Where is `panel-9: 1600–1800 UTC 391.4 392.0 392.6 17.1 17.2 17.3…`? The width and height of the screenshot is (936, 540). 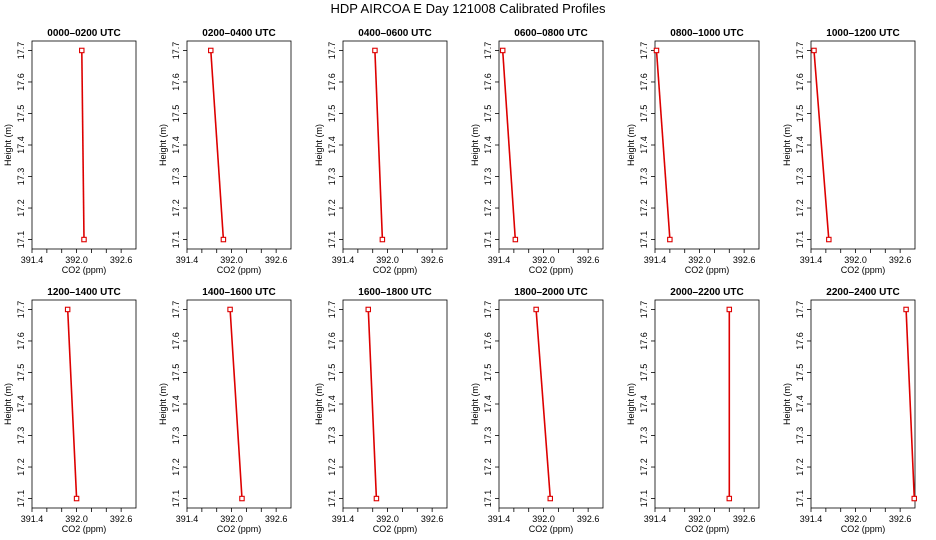
panel-9: 1600–1800 UTC 391.4 392.0 392.6 17.1 17.2 17.3… is located at coordinates (381, 410).